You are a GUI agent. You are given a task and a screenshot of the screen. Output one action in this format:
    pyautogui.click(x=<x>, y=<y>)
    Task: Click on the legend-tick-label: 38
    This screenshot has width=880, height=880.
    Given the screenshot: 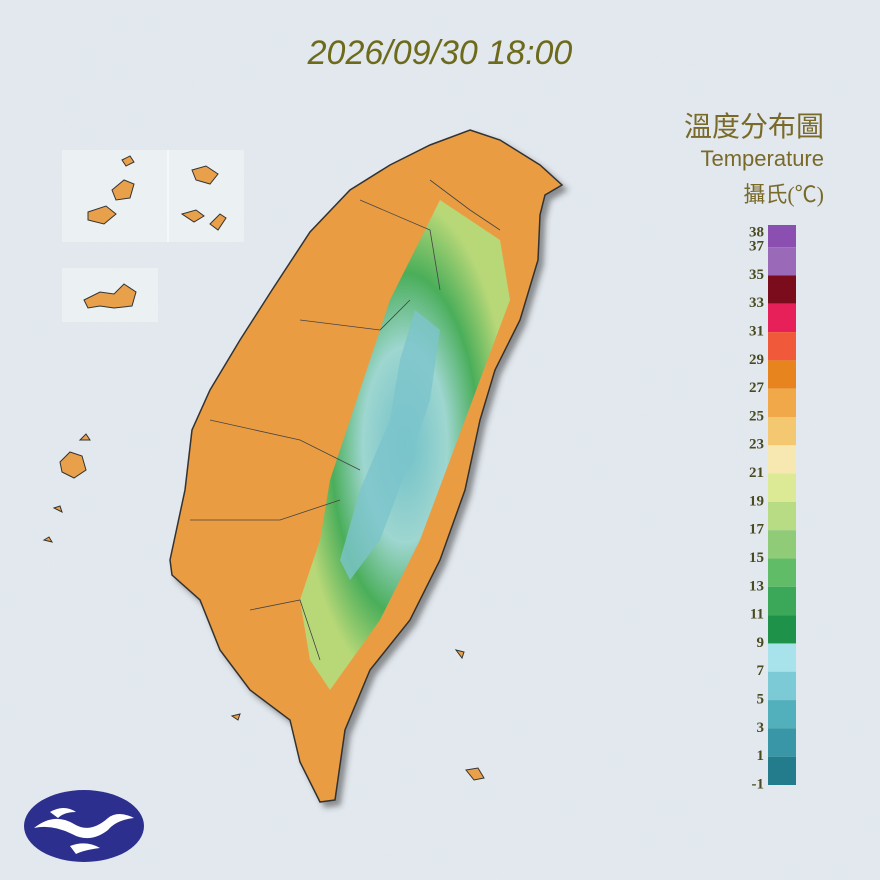 What is the action you would take?
    pyautogui.click(x=756, y=232)
    